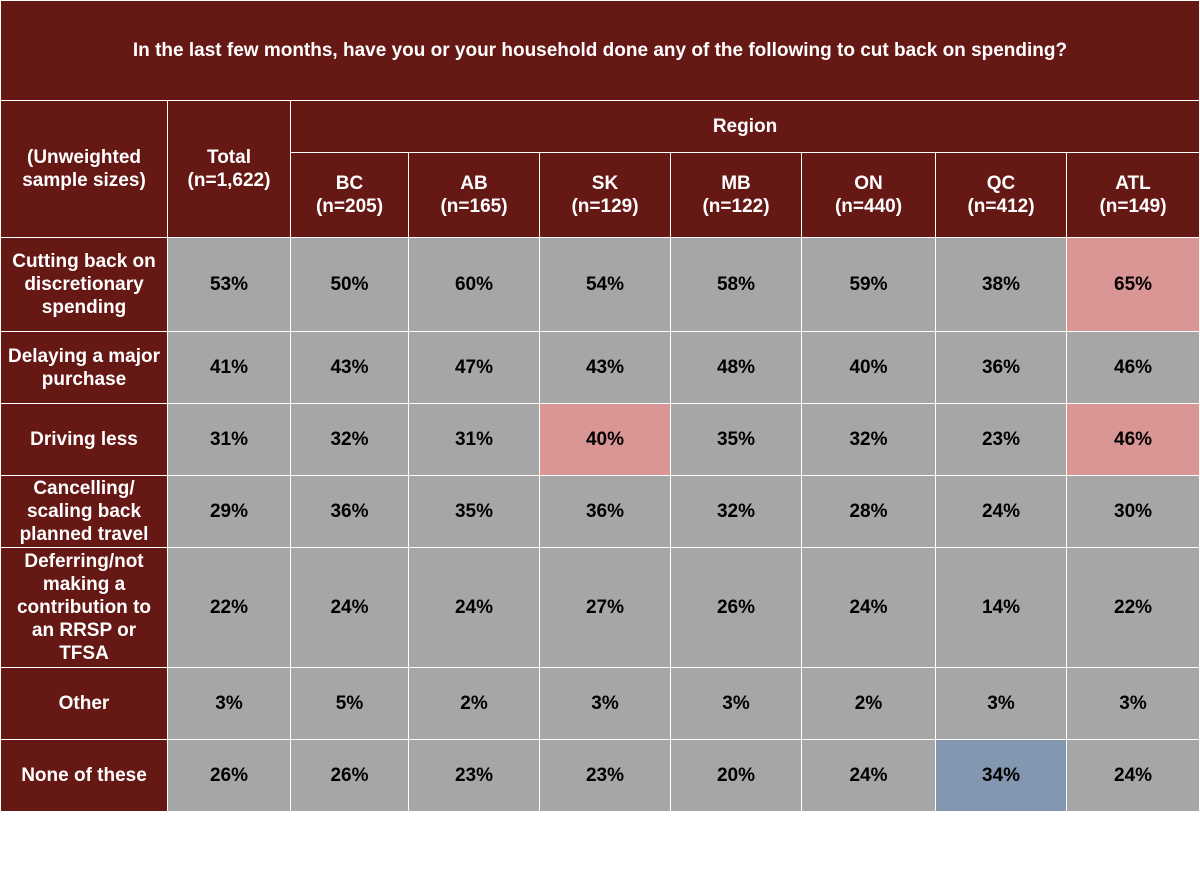 The width and height of the screenshot is (1200, 877). Describe the element at coordinates (868, 195) in the screenshot. I see `region-column-header: ON (n=440)` at that location.